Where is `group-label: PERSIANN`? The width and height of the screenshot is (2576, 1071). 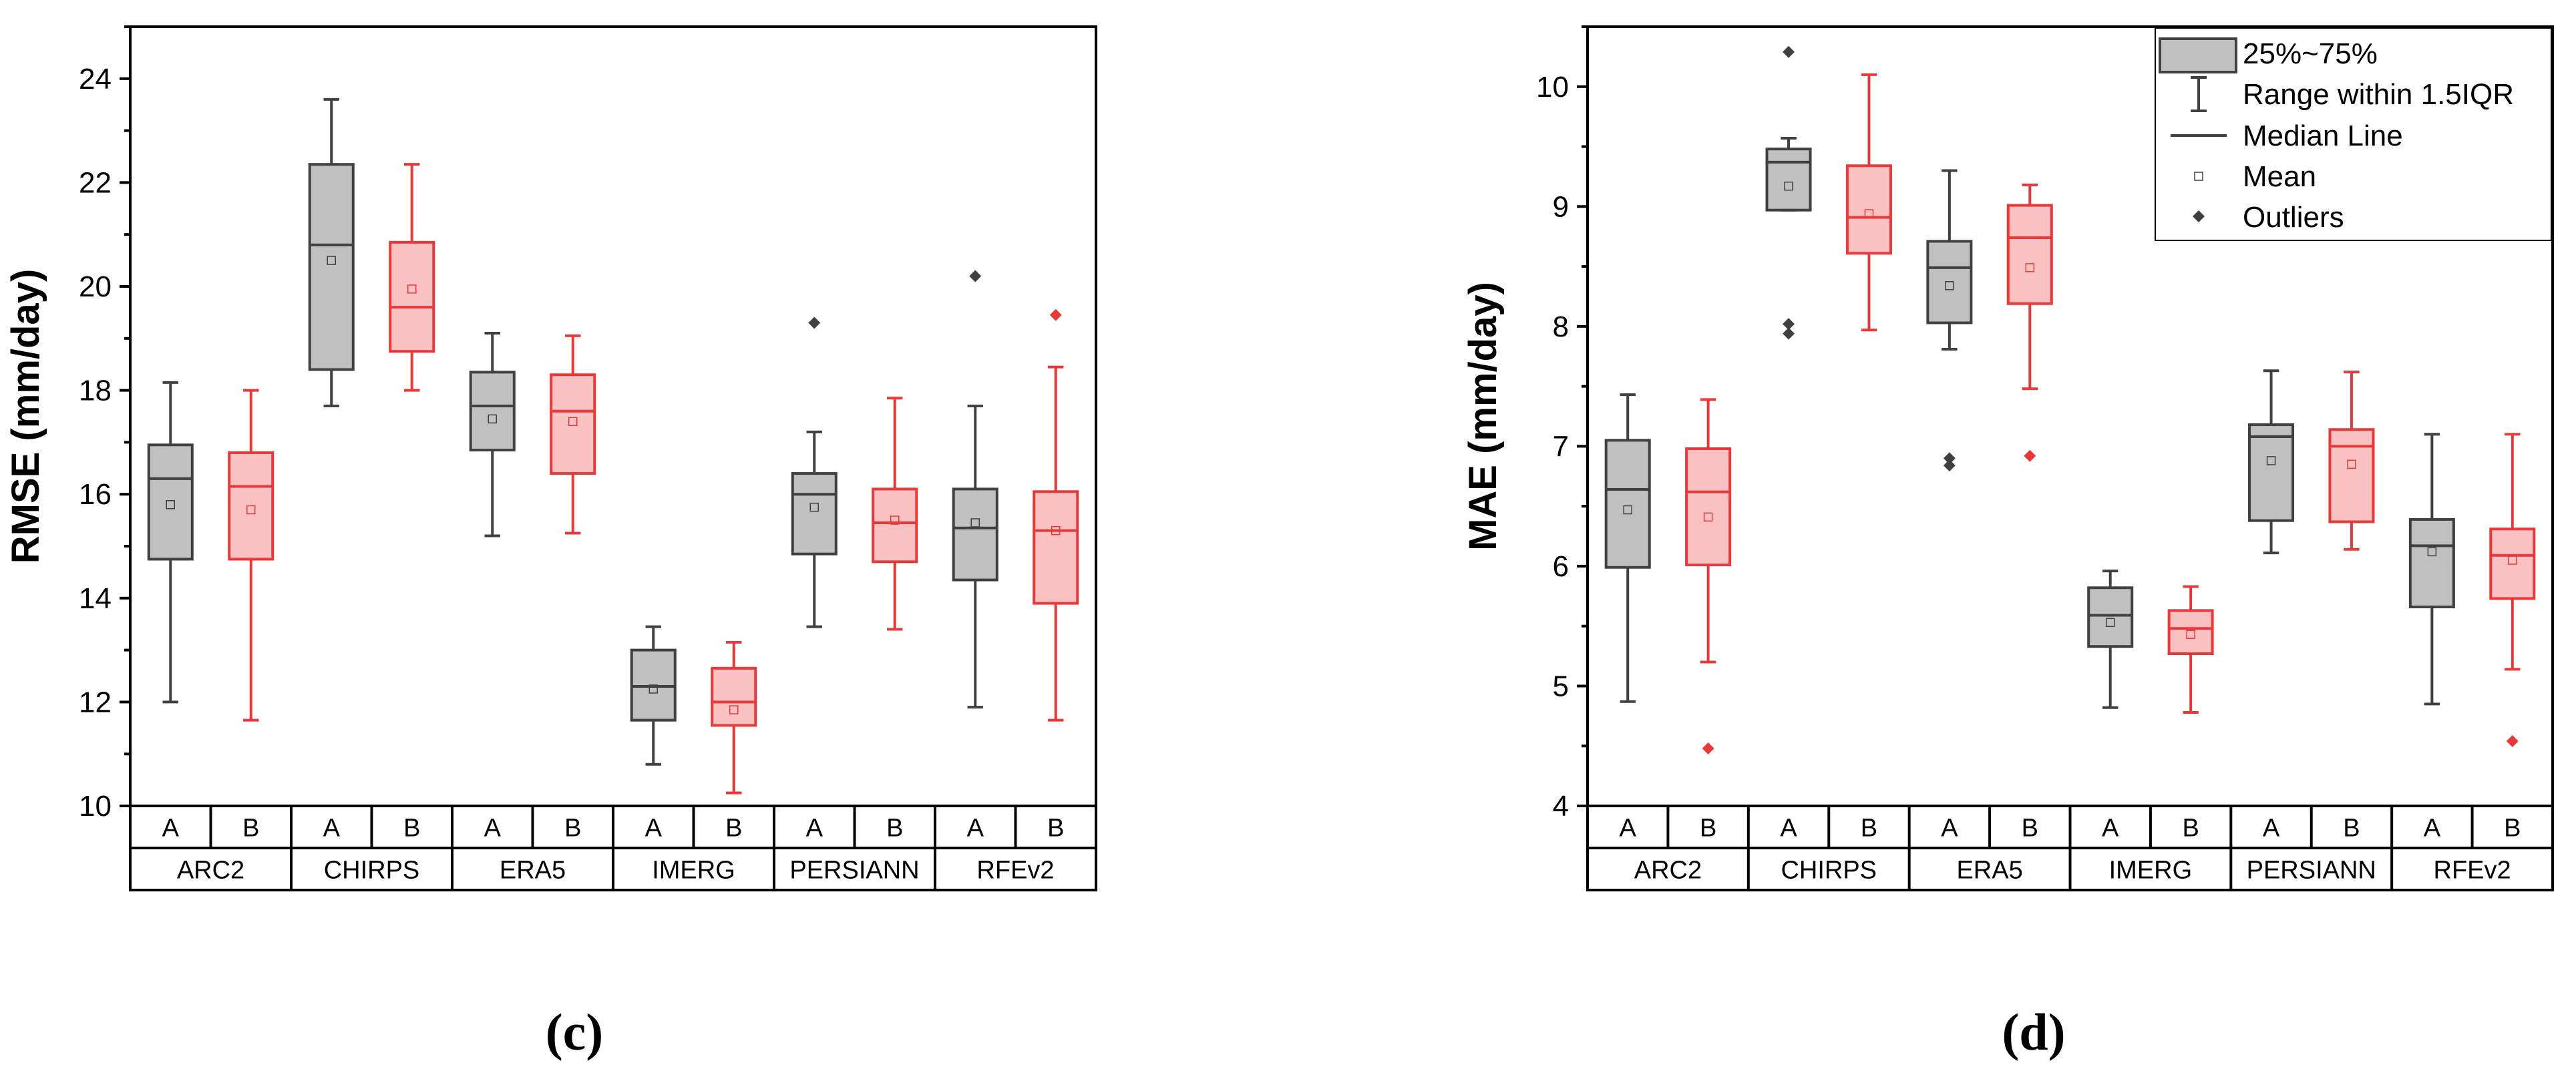 group-label: PERSIANN is located at coordinates (2311, 871).